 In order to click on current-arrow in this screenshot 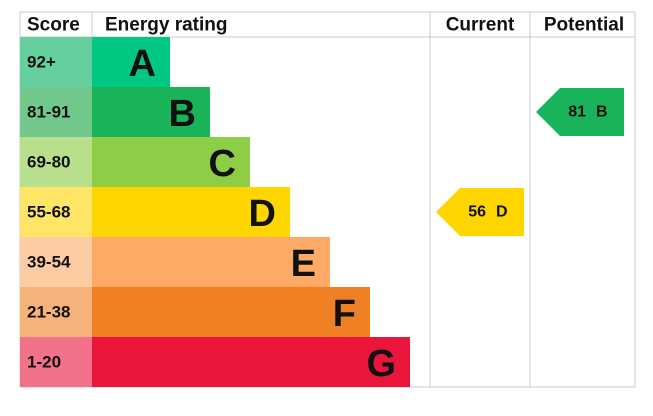, I will do `click(480, 212)`.